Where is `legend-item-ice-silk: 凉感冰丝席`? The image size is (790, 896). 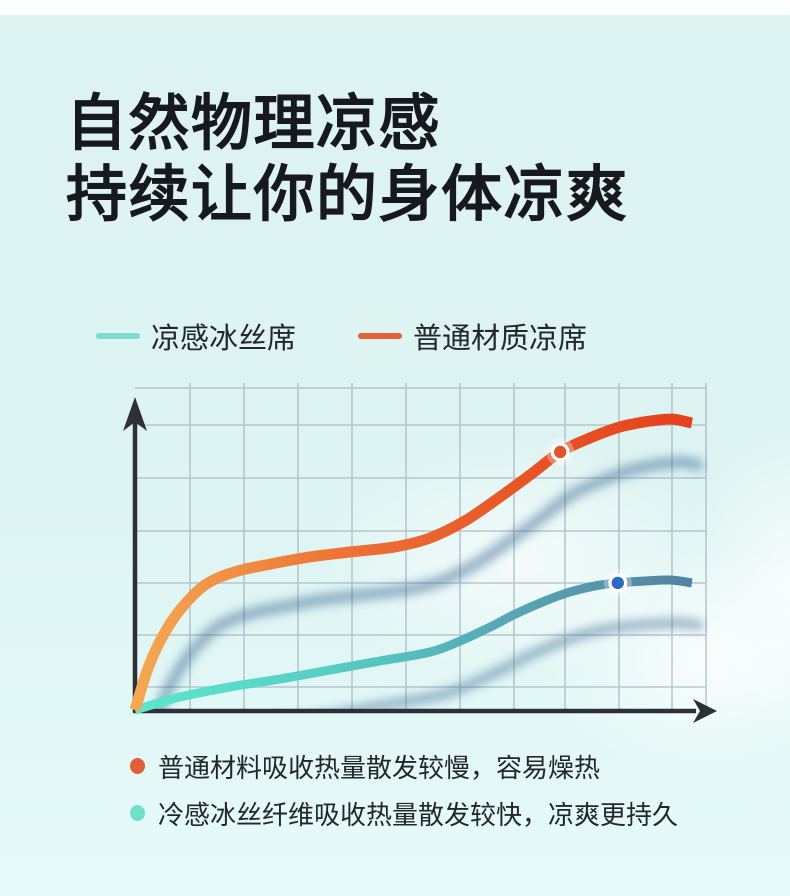
legend-item-ice-silk: 凉感冰丝席 is located at coordinates (196, 336).